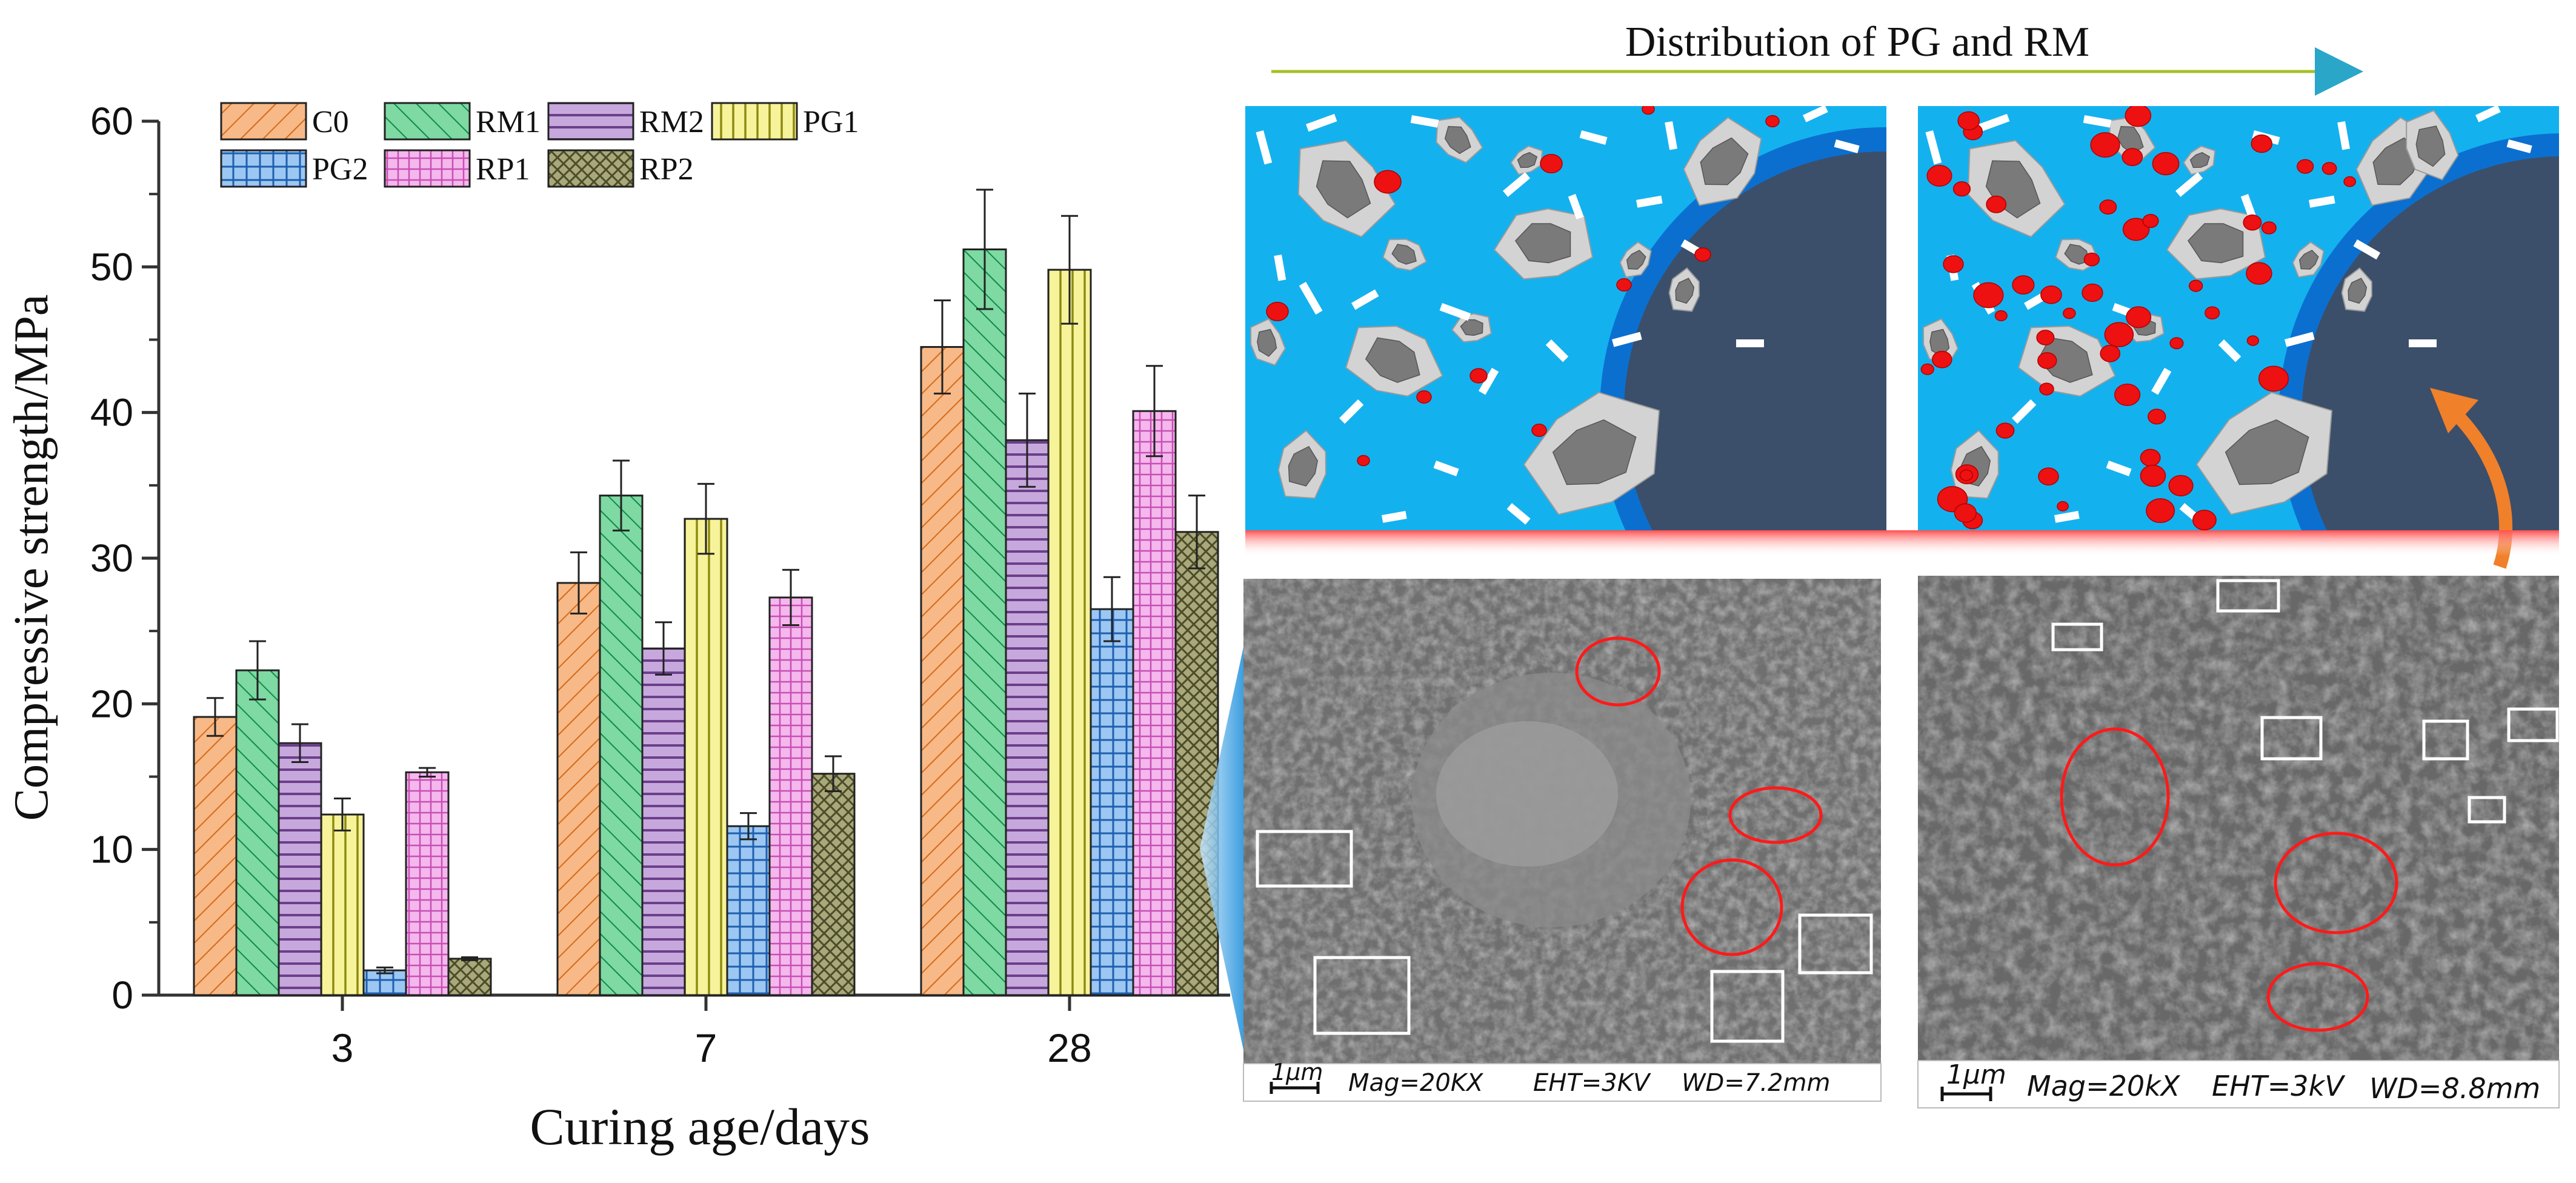 The image size is (2576, 1183). What do you see at coordinates (671, 122) in the screenshot?
I see `legend-label: RM2` at bounding box center [671, 122].